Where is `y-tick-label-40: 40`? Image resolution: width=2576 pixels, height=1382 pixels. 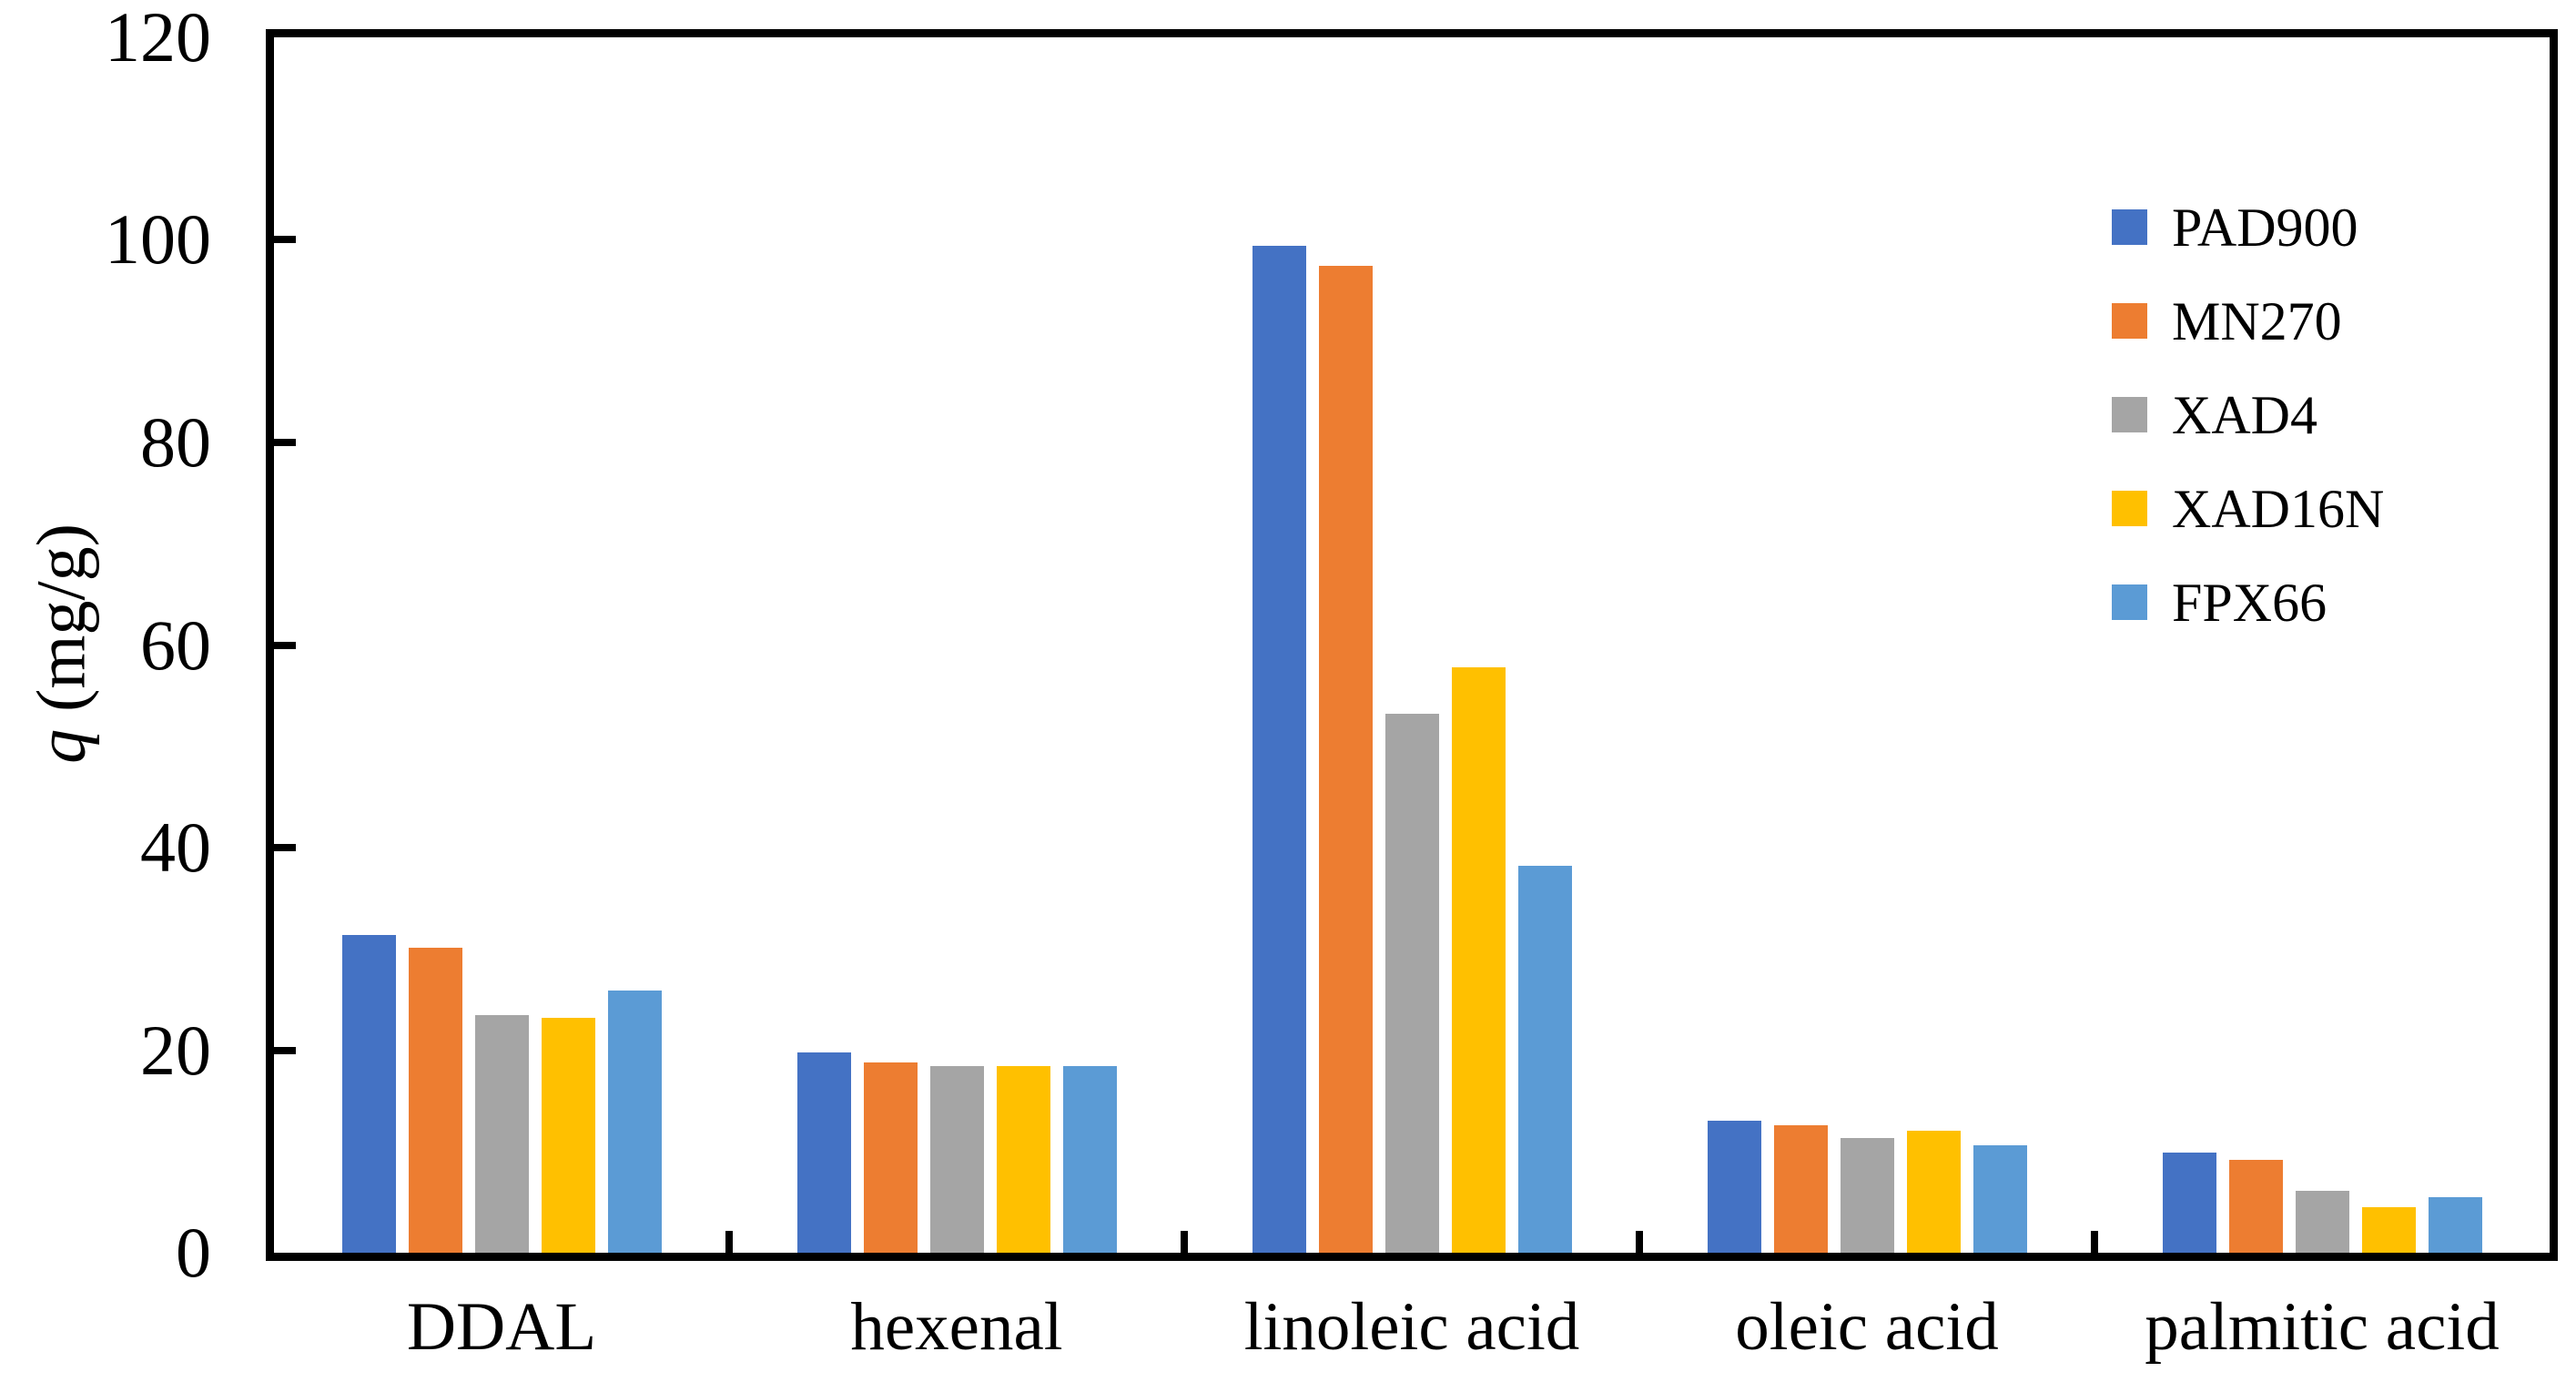
y-tick-label-40: 40 is located at coordinates (175, 847).